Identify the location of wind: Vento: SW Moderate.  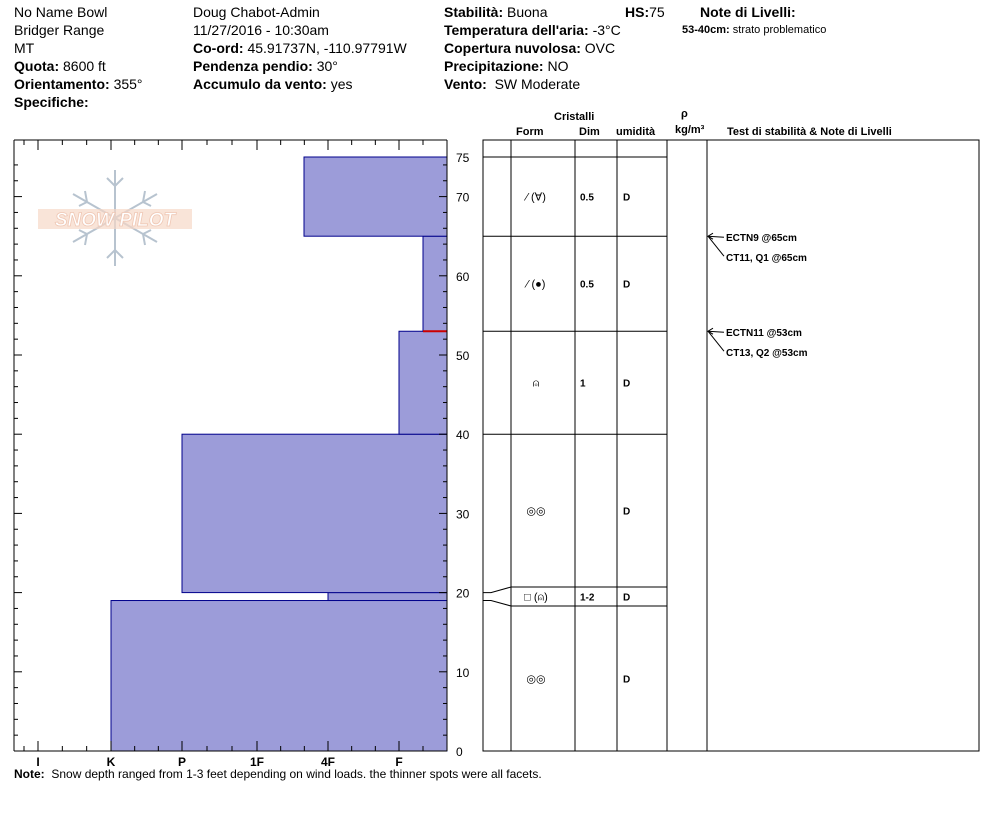
(512, 84).